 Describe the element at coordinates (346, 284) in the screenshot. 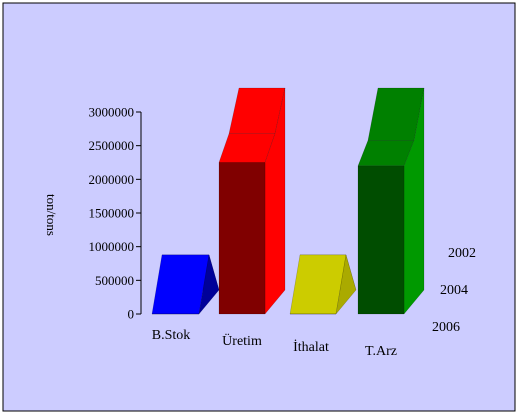

I see `bar-side-i-thalat` at that location.